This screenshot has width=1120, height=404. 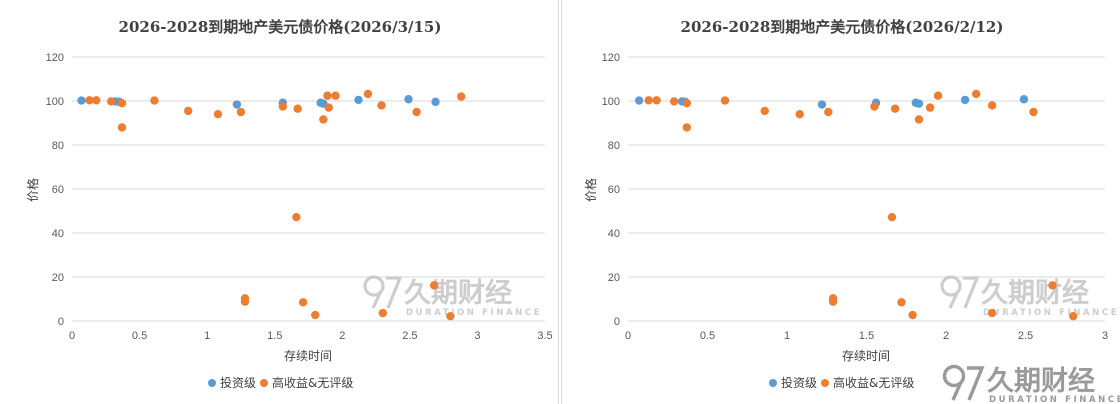 What do you see at coordinates (1054, 399) in the screenshot?
I see `footer-sub: DURATION FINANCE` at bounding box center [1054, 399].